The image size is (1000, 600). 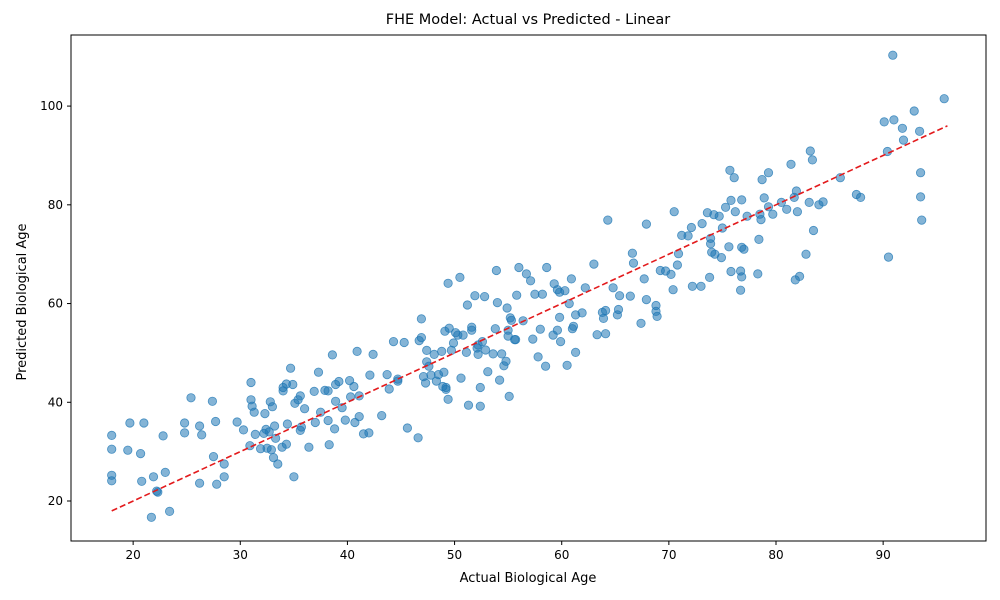 I want to click on x-tick-label: 50, so click(x=454, y=555).